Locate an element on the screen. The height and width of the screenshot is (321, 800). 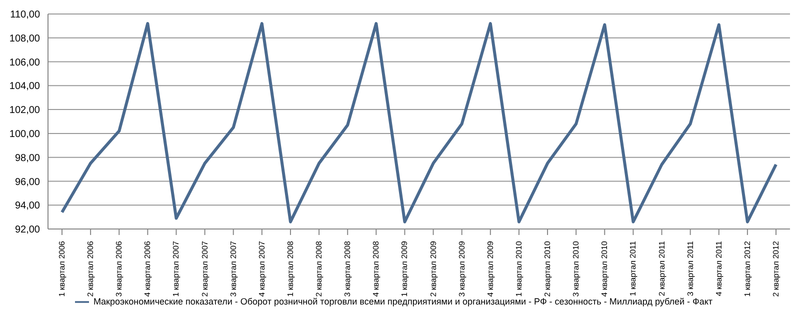
x-tick-label: 2 квартал 2012 is located at coordinates (776, 268).